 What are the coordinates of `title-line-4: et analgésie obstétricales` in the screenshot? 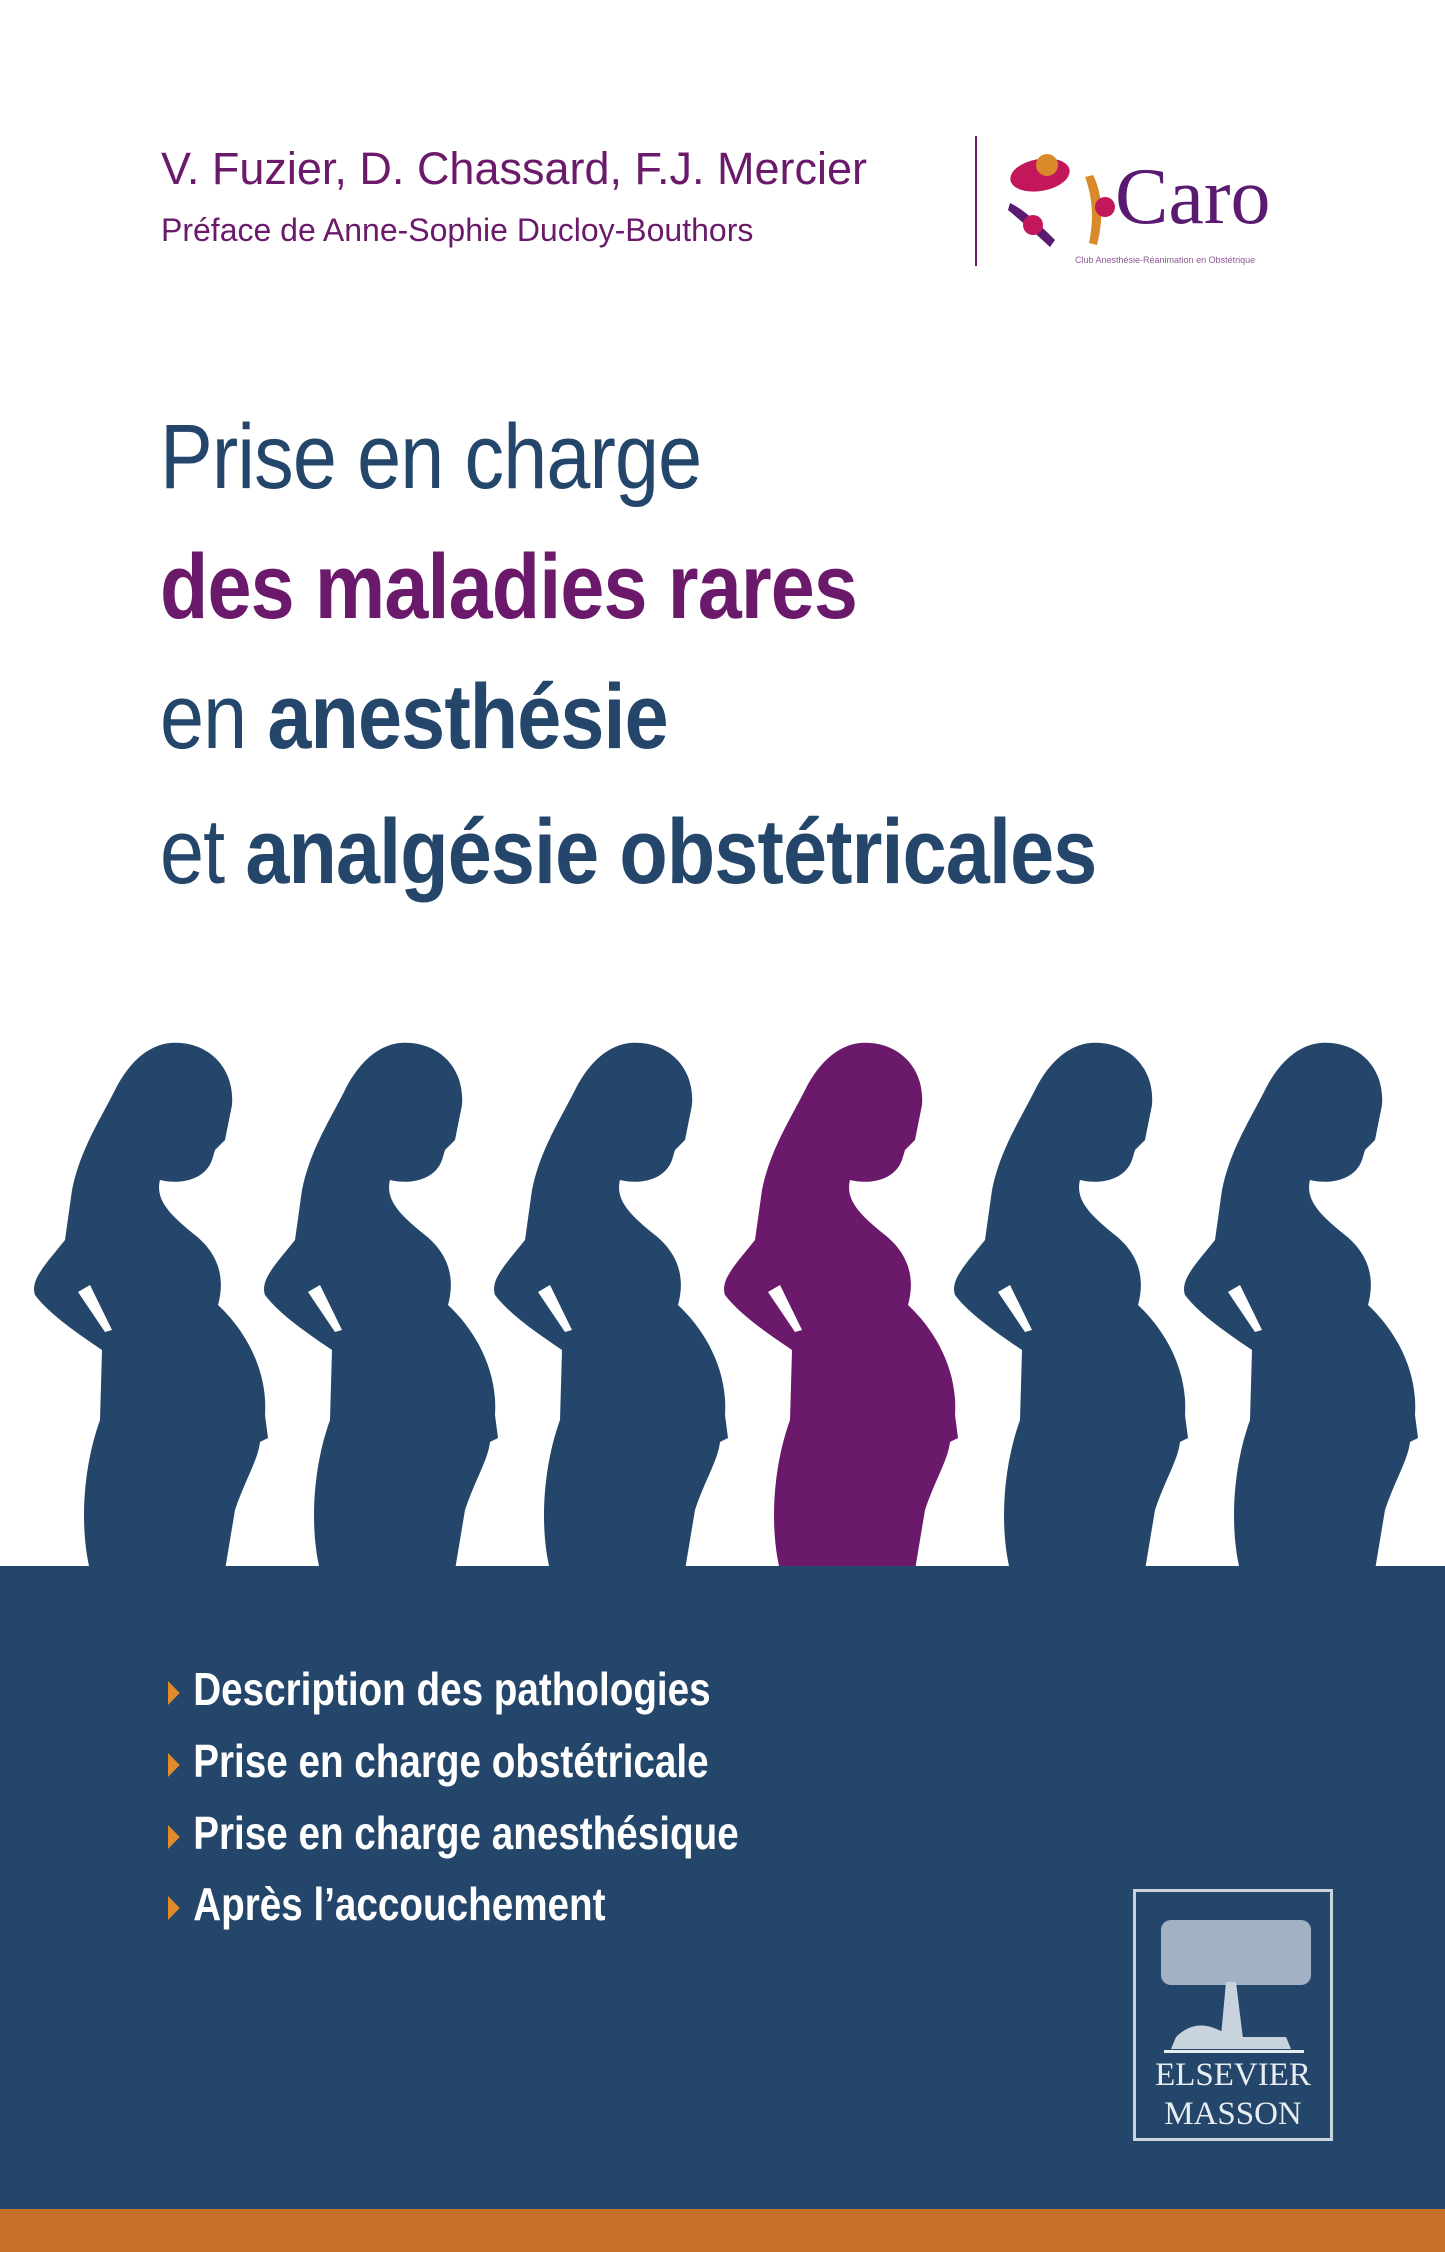 It's located at (628, 852).